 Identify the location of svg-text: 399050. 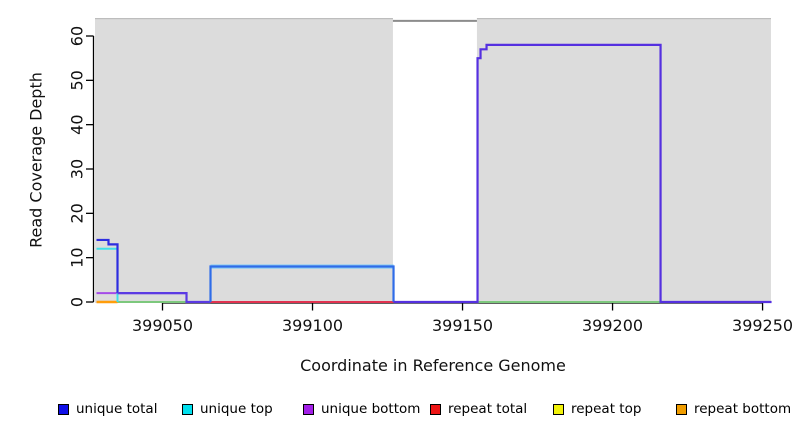
(162, 325).